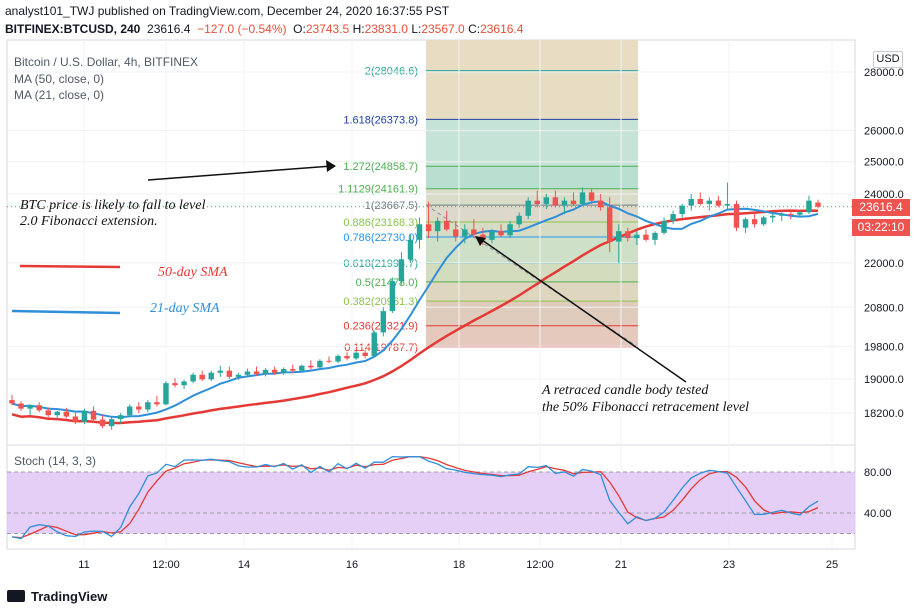  Describe the element at coordinates (888, 59) in the screenshot. I see `currency-button: USD` at that location.